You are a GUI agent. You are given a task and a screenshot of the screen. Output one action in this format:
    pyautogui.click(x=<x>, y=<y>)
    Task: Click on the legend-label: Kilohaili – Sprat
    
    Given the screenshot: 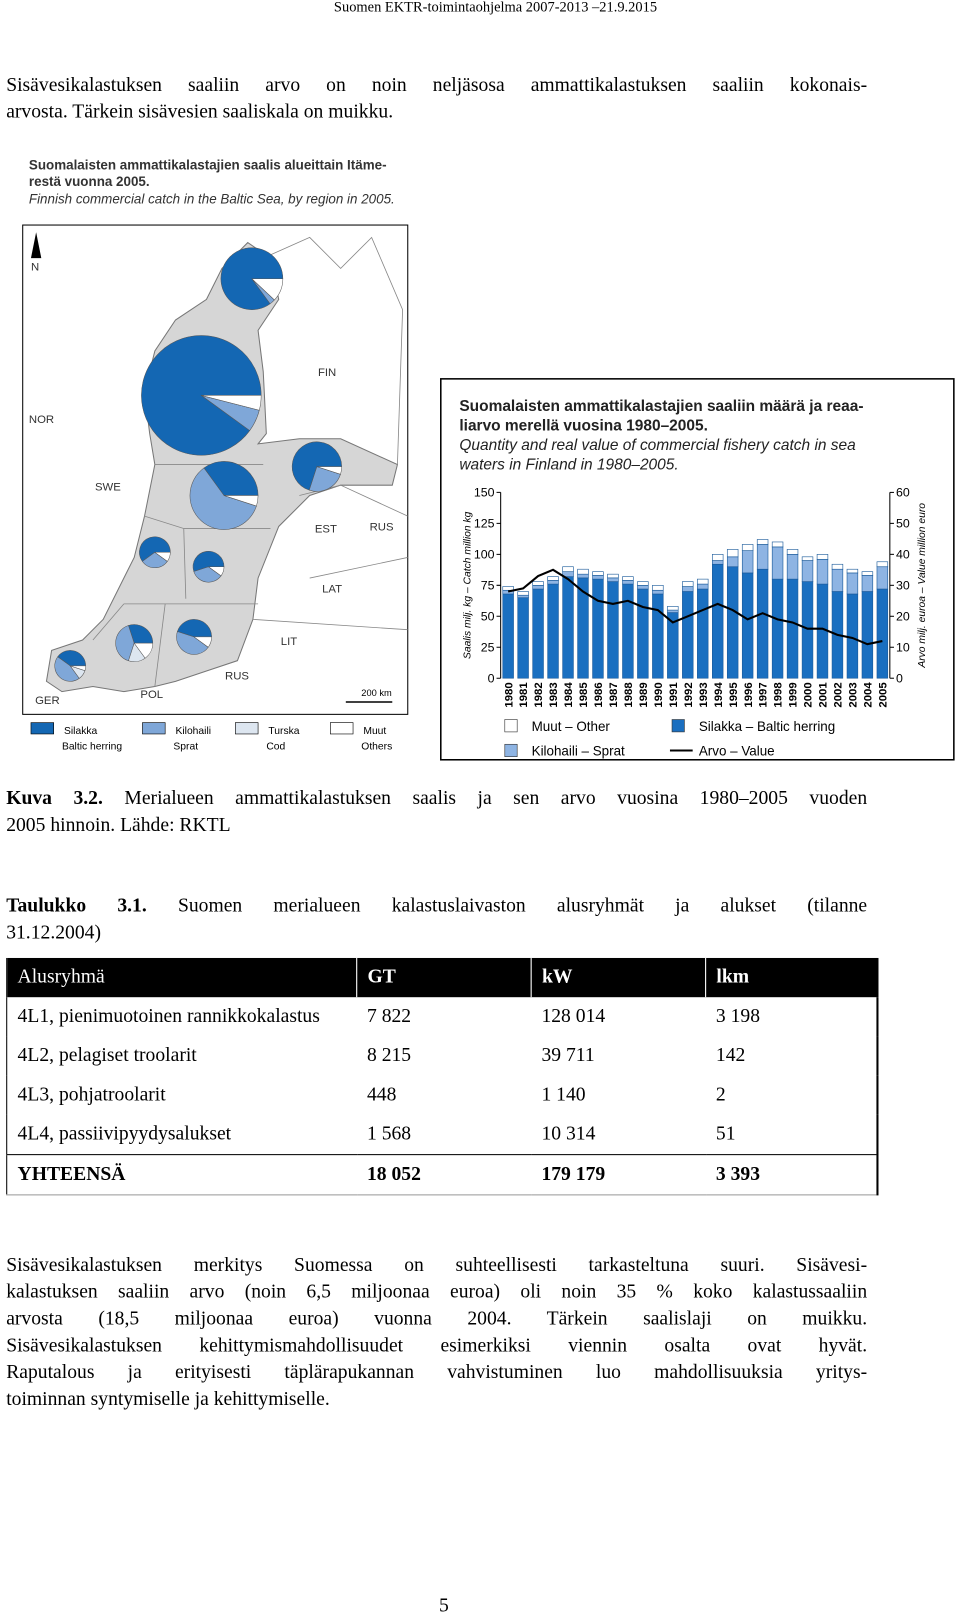 What is the action you would take?
    pyautogui.click(x=578, y=751)
    